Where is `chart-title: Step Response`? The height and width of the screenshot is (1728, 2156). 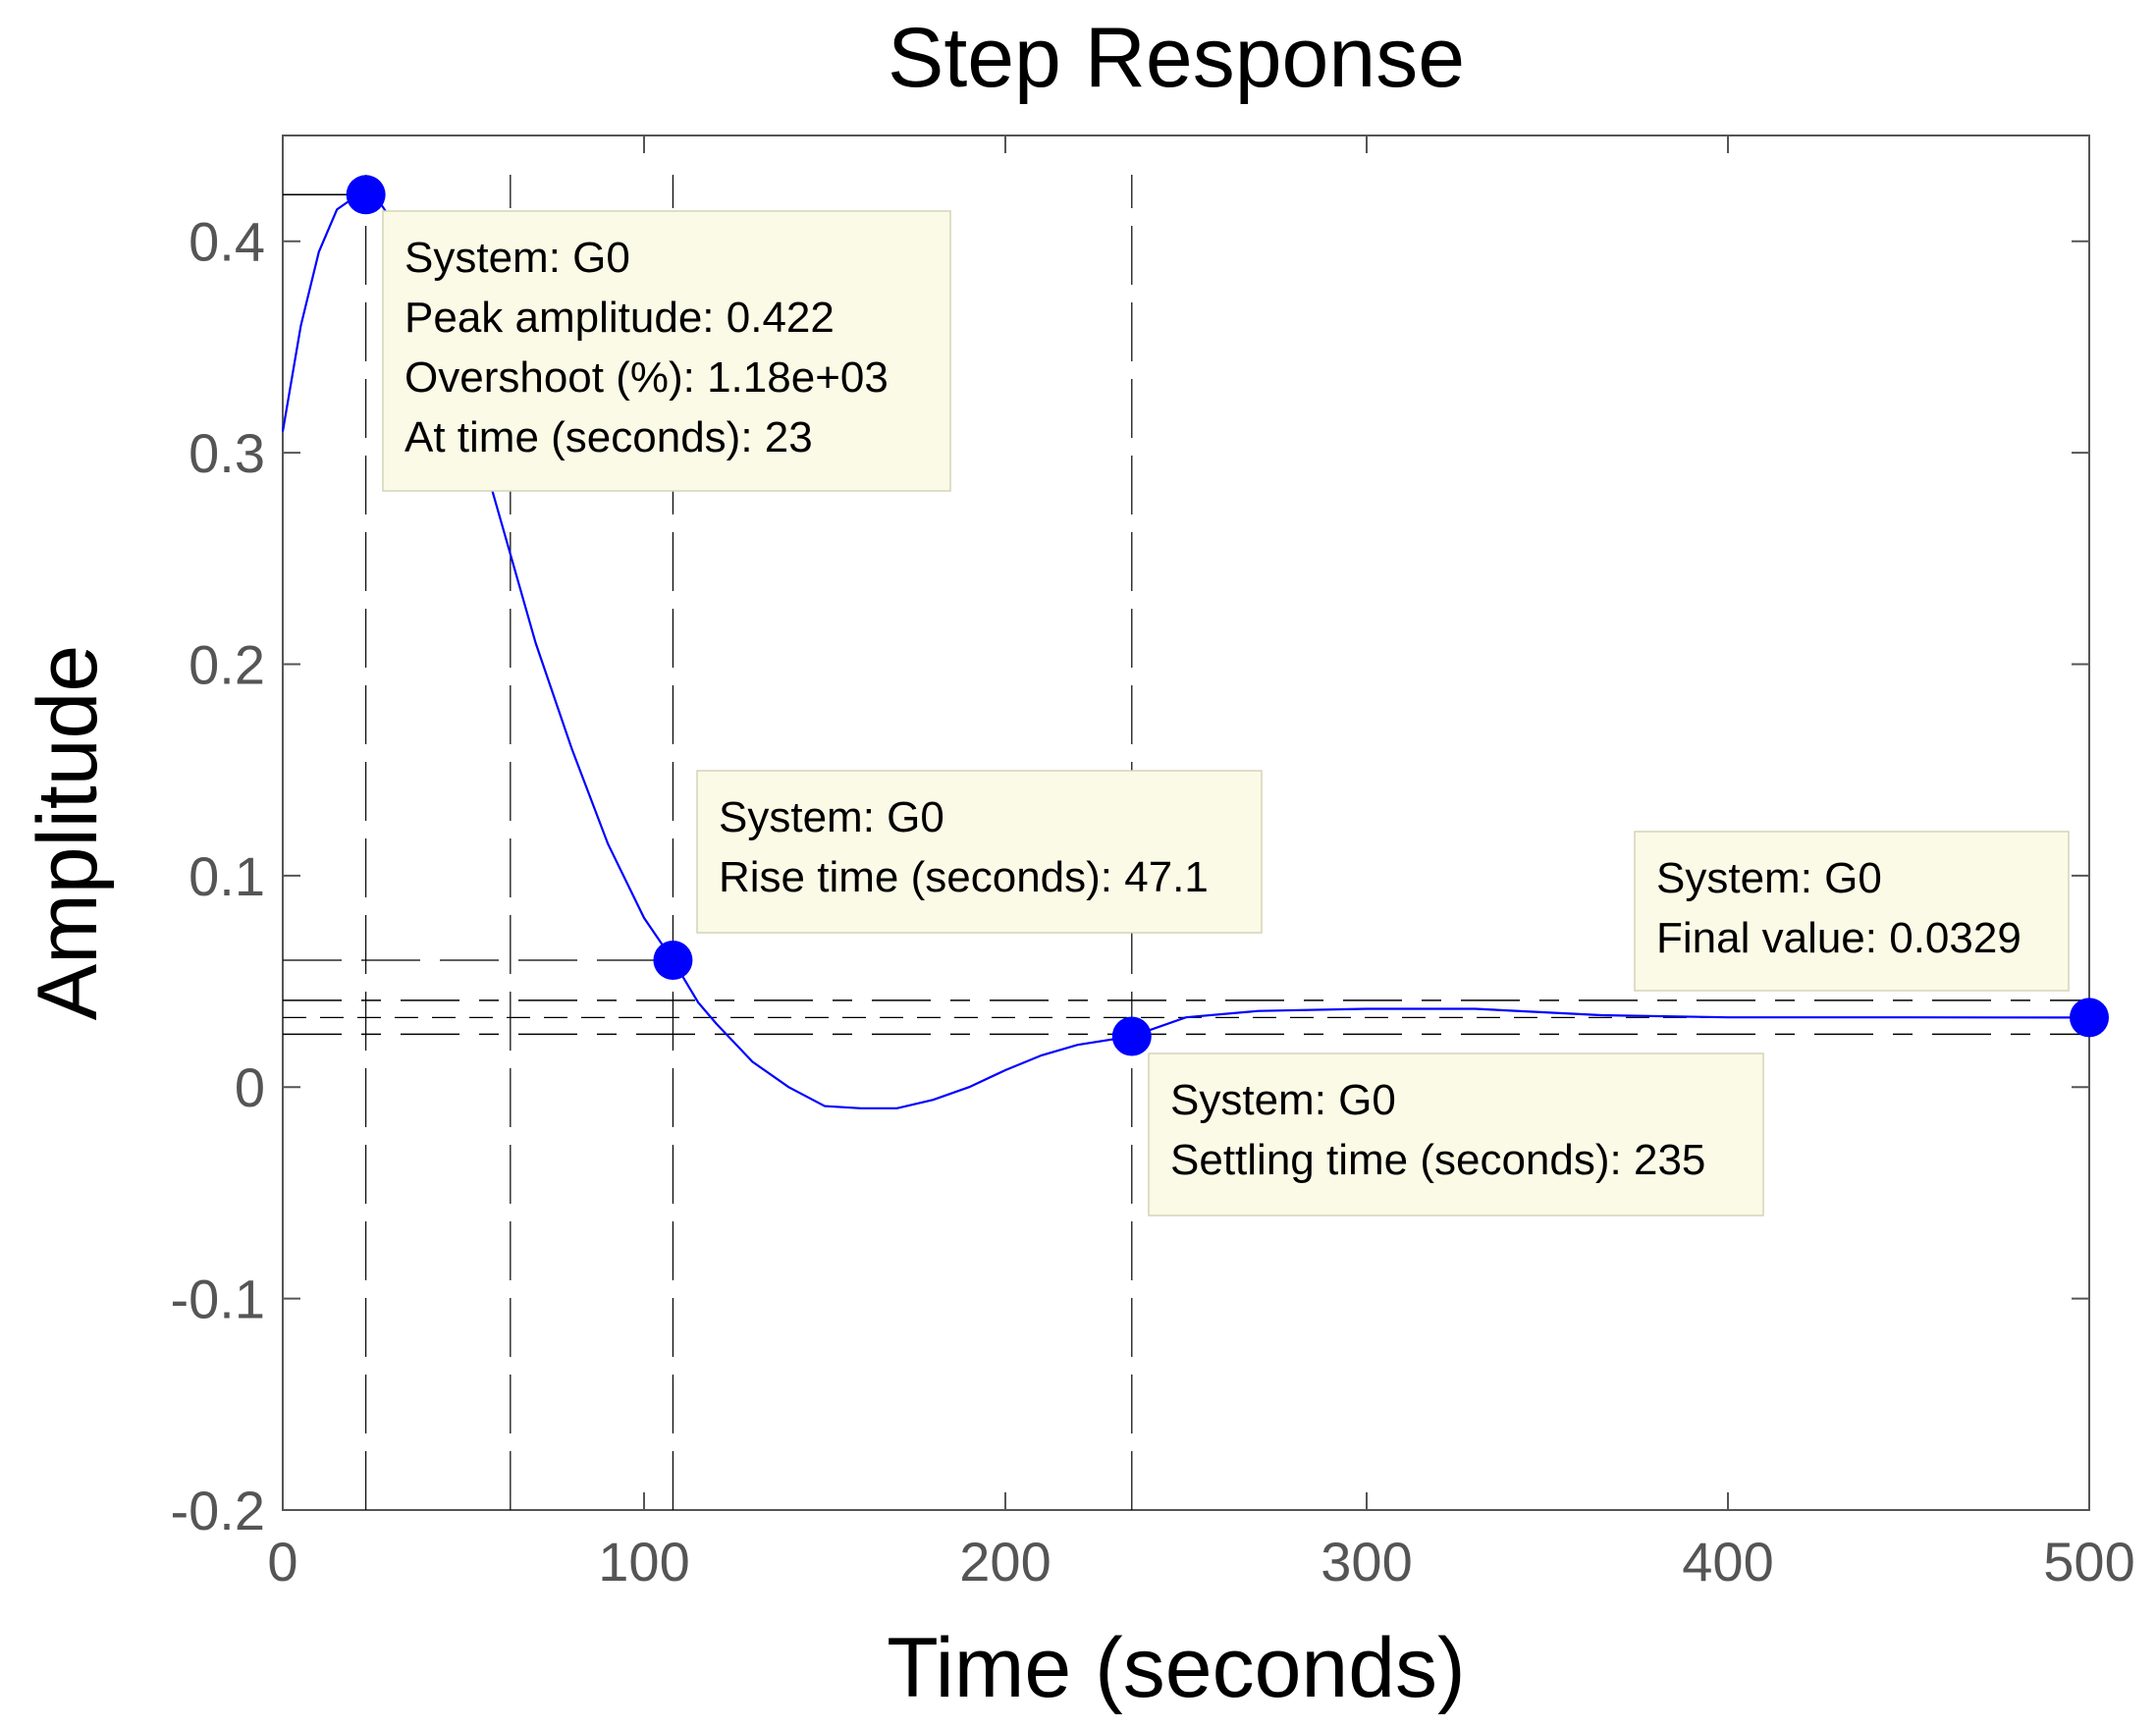
chart-title: Step Response is located at coordinates (1177, 58).